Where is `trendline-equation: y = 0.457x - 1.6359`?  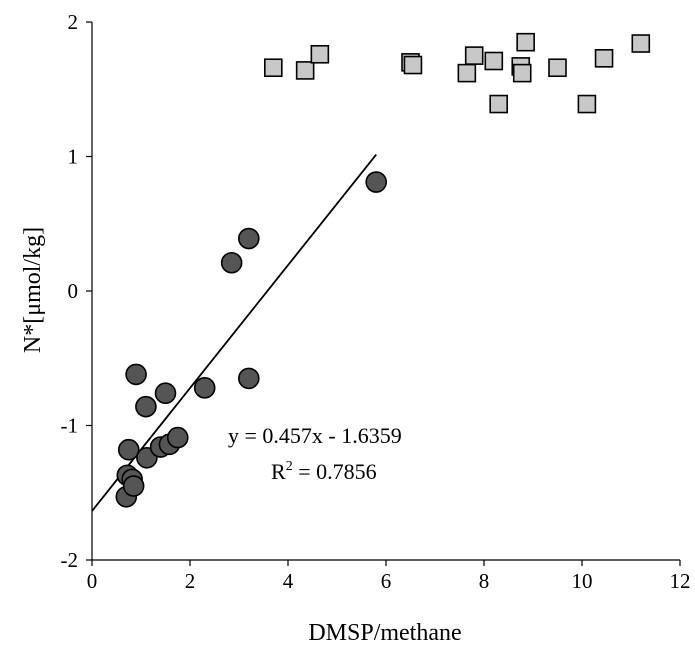
trendline-equation: y = 0.457x - 1.6359 is located at coordinates (315, 435).